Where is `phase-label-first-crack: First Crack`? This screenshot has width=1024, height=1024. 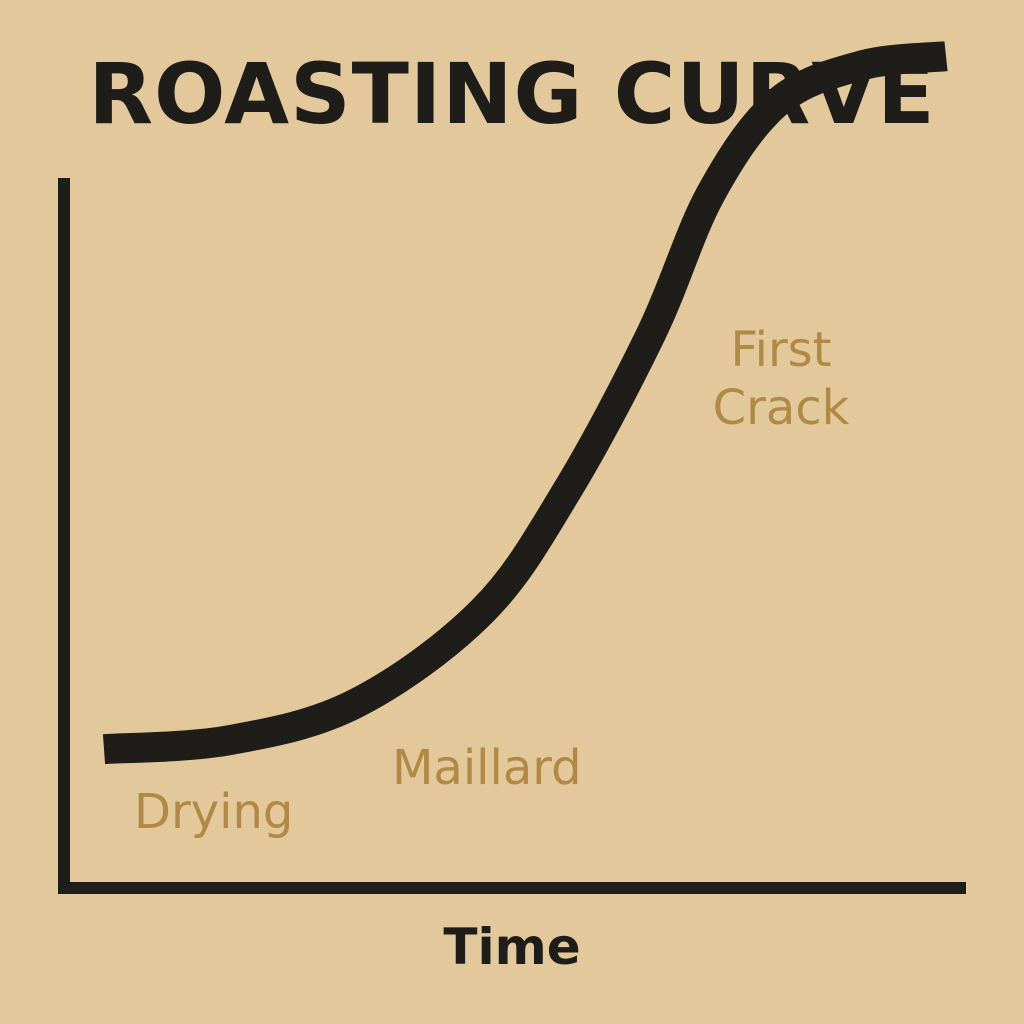 phase-label-first-crack: First Crack is located at coordinates (781, 379).